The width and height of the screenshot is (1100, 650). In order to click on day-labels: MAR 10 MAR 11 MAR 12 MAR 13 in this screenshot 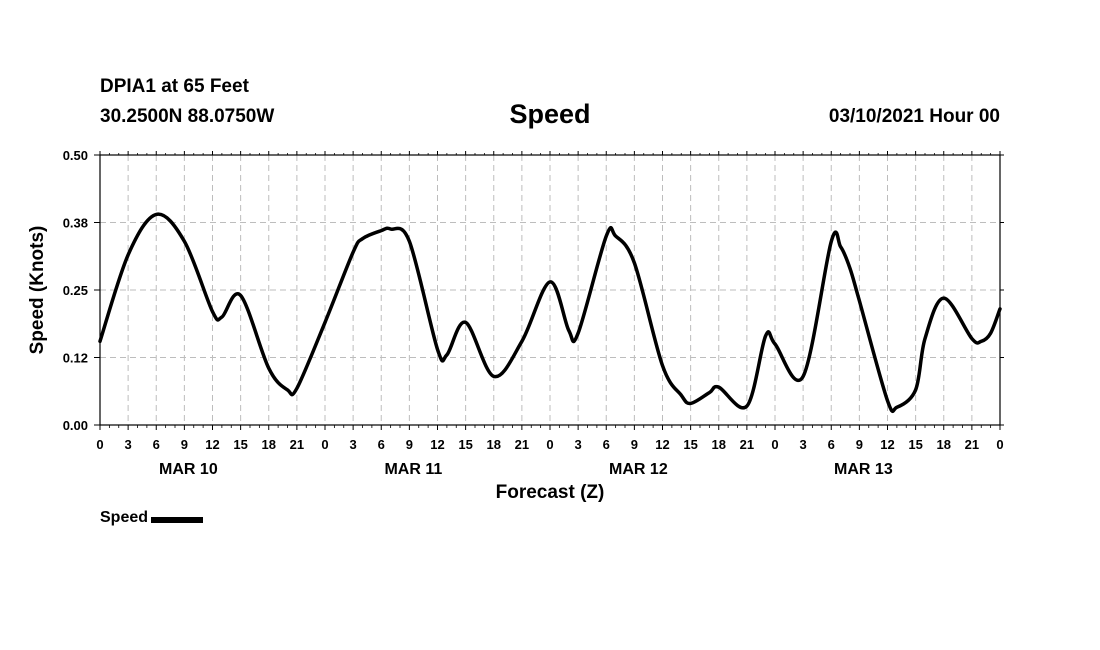, I will do `click(526, 469)`.